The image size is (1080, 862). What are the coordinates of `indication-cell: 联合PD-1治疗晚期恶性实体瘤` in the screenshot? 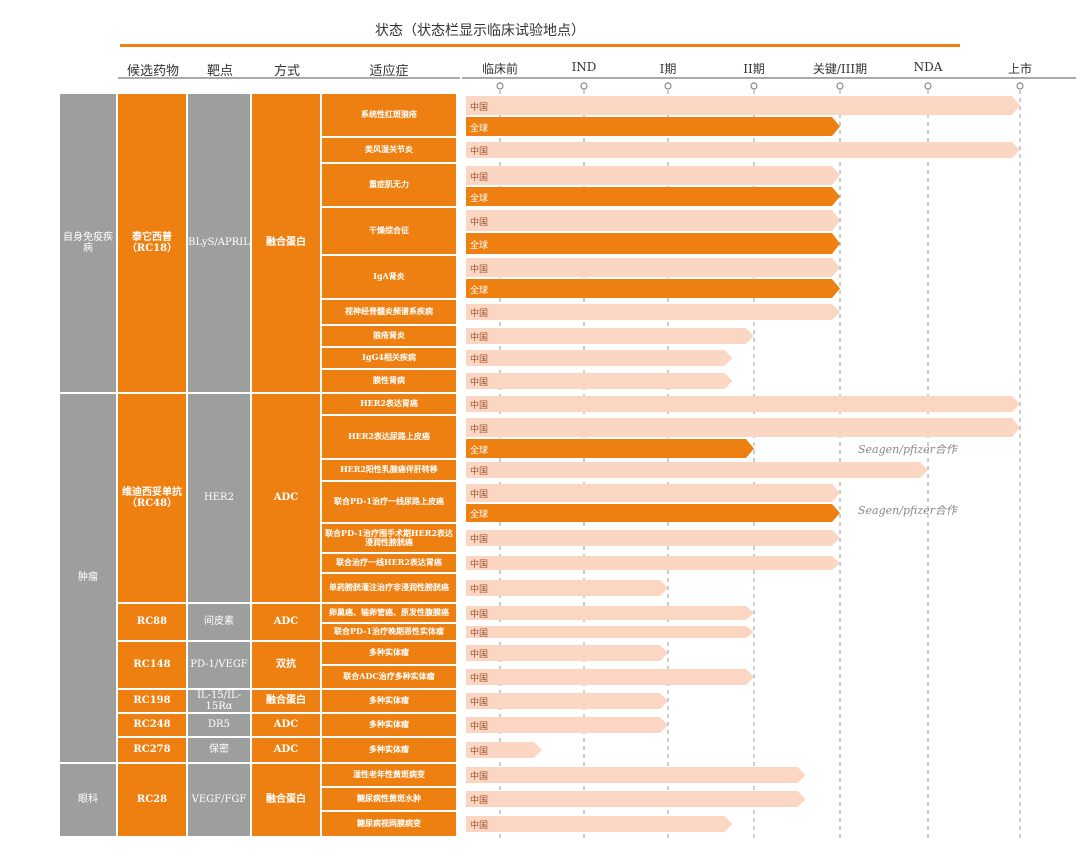 It's located at (389, 632).